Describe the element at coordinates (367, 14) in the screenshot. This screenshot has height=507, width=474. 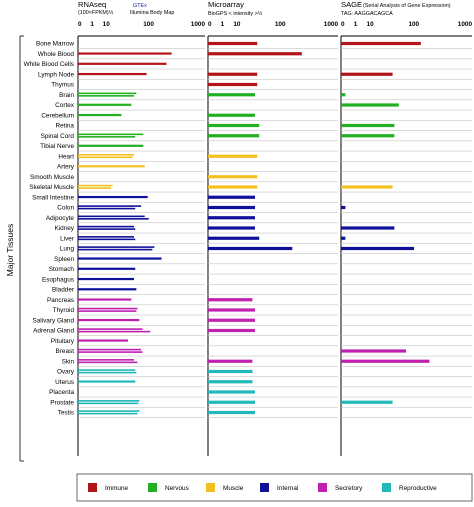
I see `panel-source: TAG: AAGGACAGCA` at that location.